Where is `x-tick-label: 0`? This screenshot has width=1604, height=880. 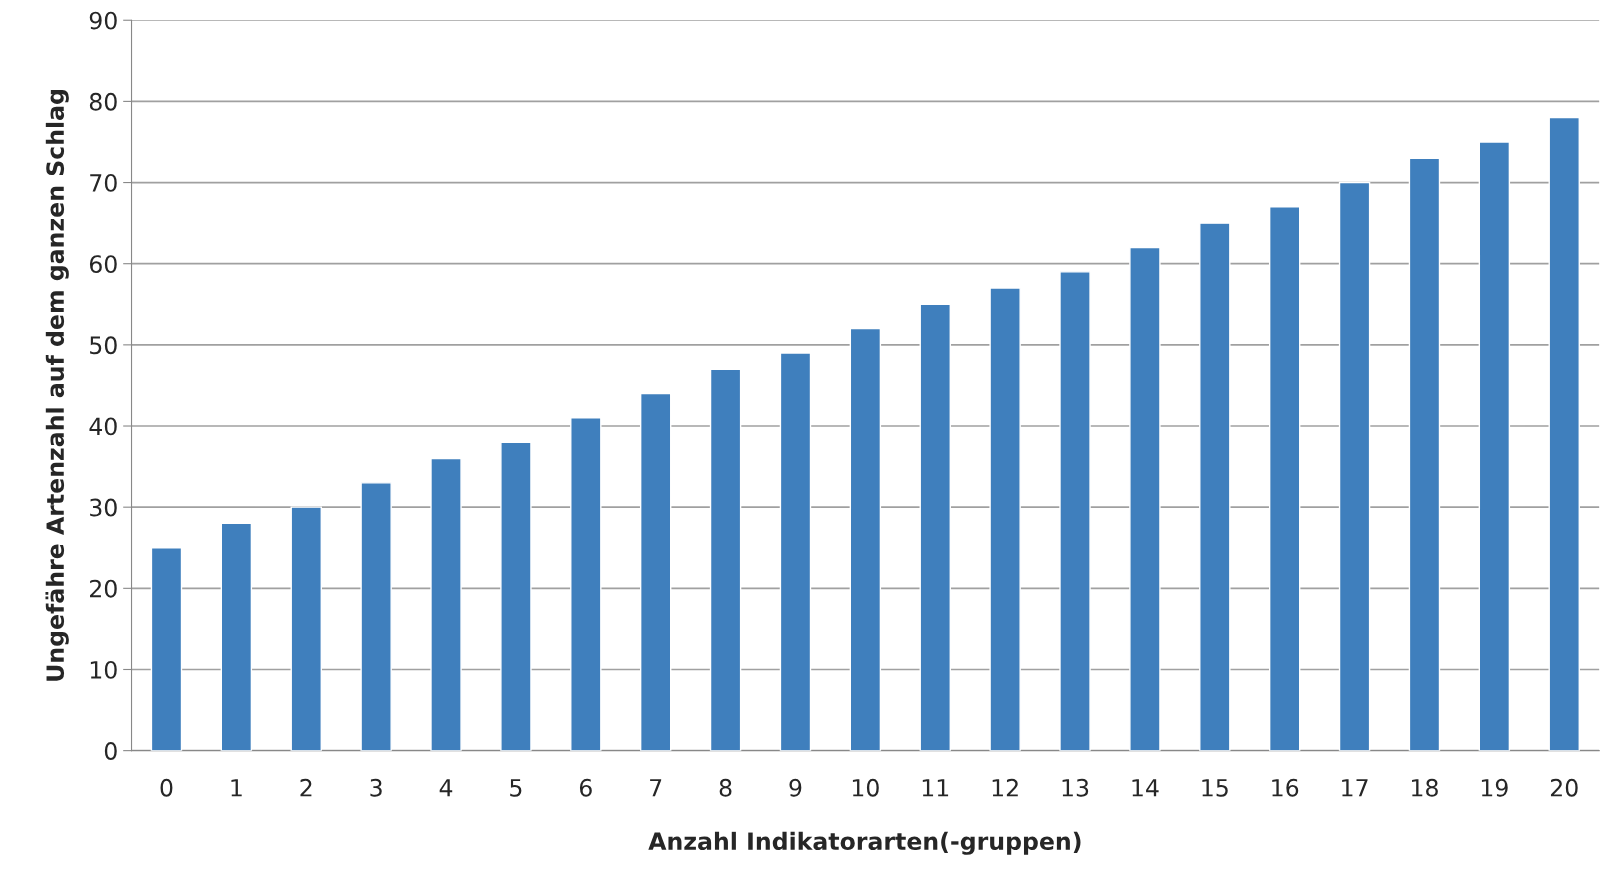
x-tick-label: 0 is located at coordinates (166, 787).